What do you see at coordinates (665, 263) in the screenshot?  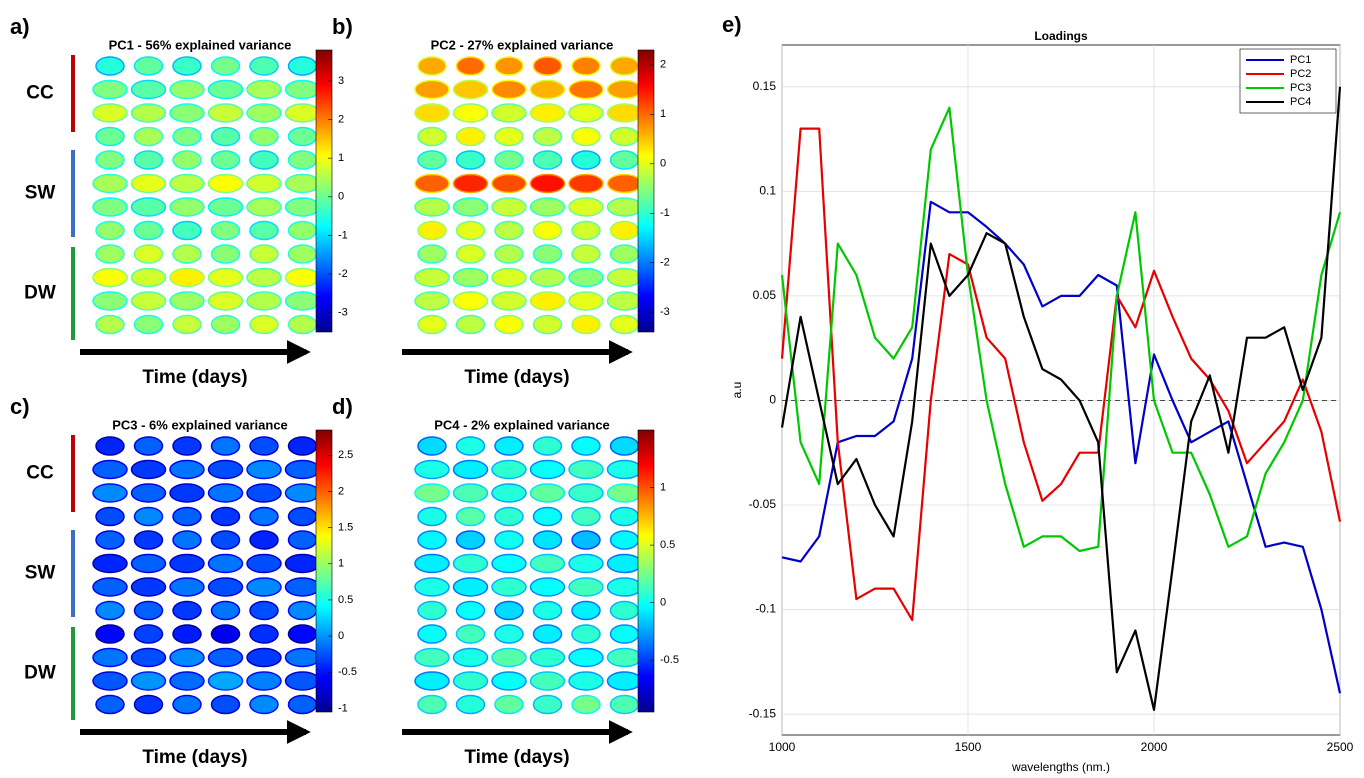 I see `colorbar-tick-label: -2` at bounding box center [665, 263].